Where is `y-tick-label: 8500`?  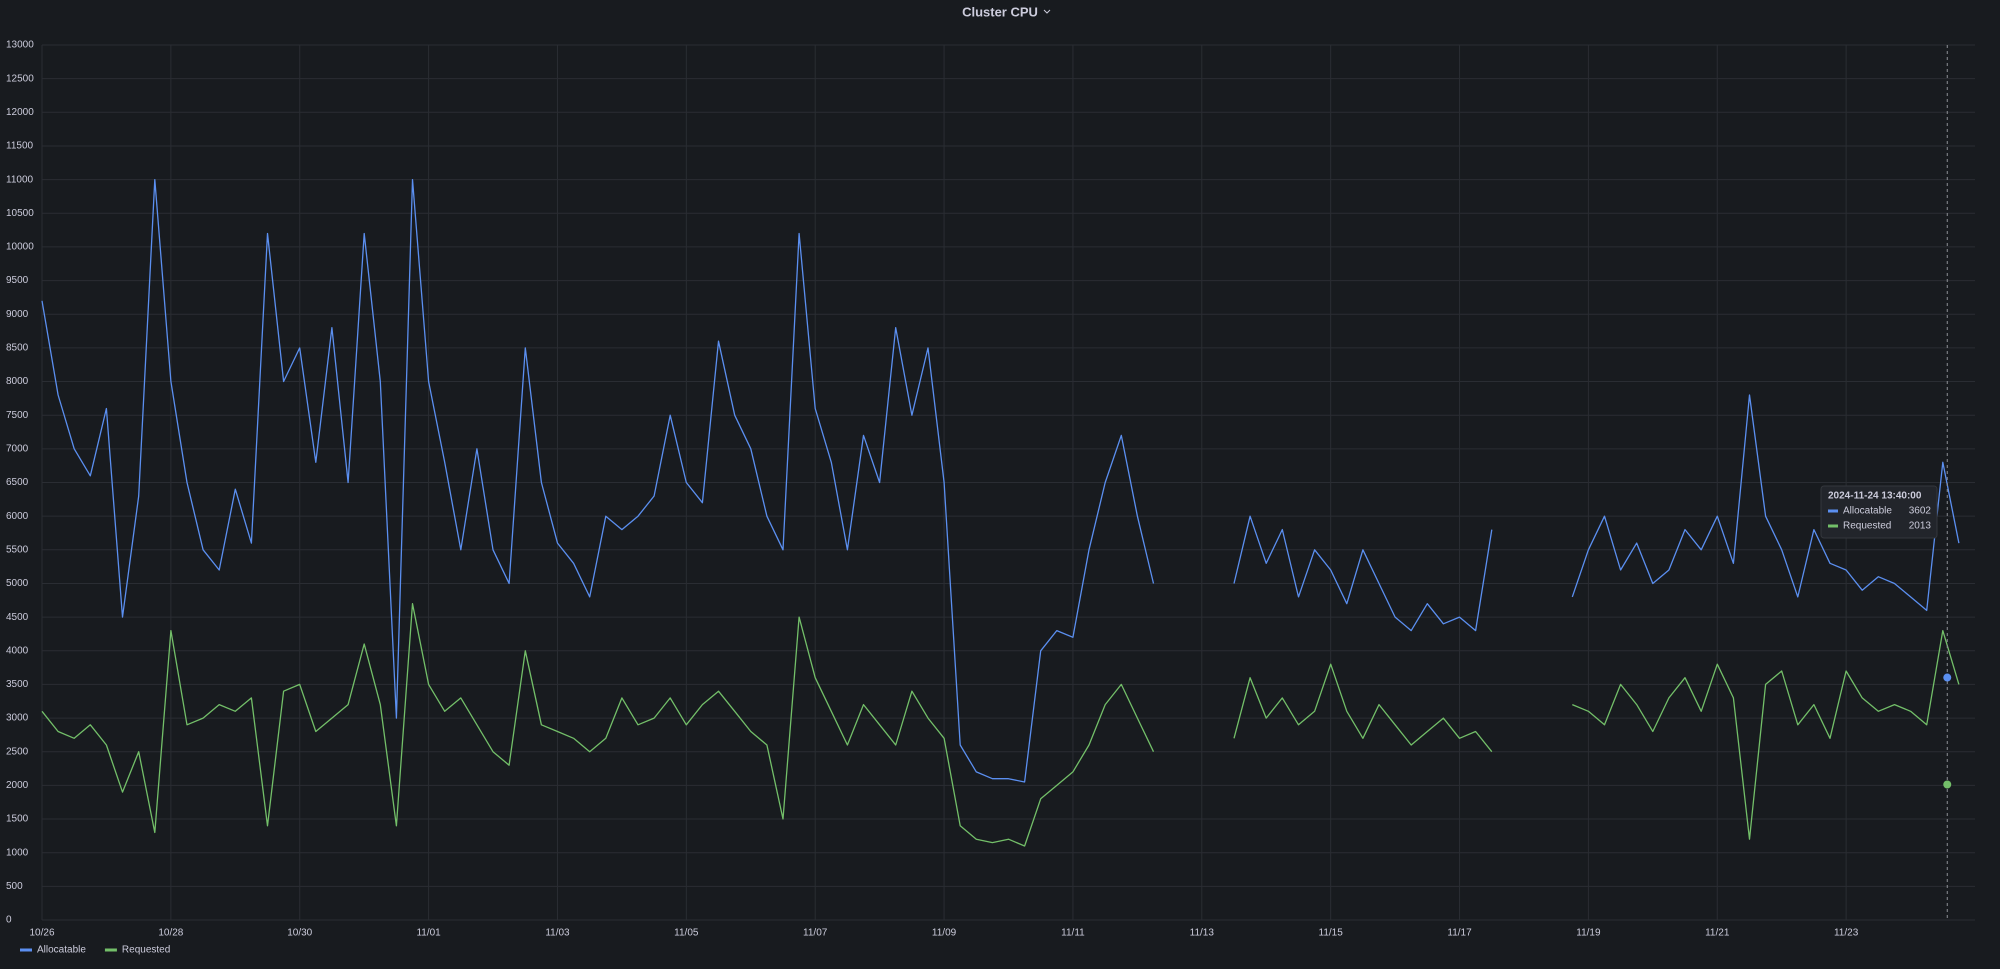 y-tick-label: 8500 is located at coordinates (17, 348).